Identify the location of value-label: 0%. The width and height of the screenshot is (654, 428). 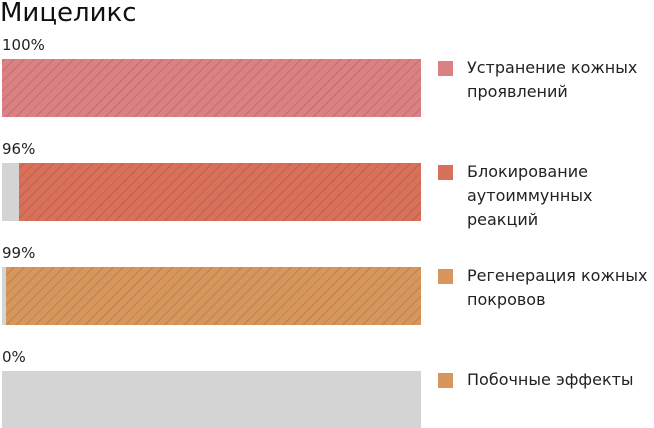
(14, 357).